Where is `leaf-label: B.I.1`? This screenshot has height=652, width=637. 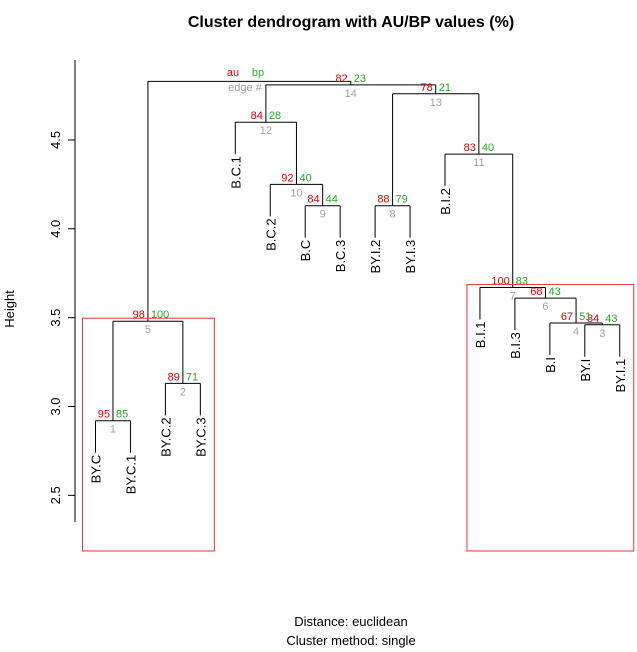 leaf-label: B.I.1 is located at coordinates (480, 334).